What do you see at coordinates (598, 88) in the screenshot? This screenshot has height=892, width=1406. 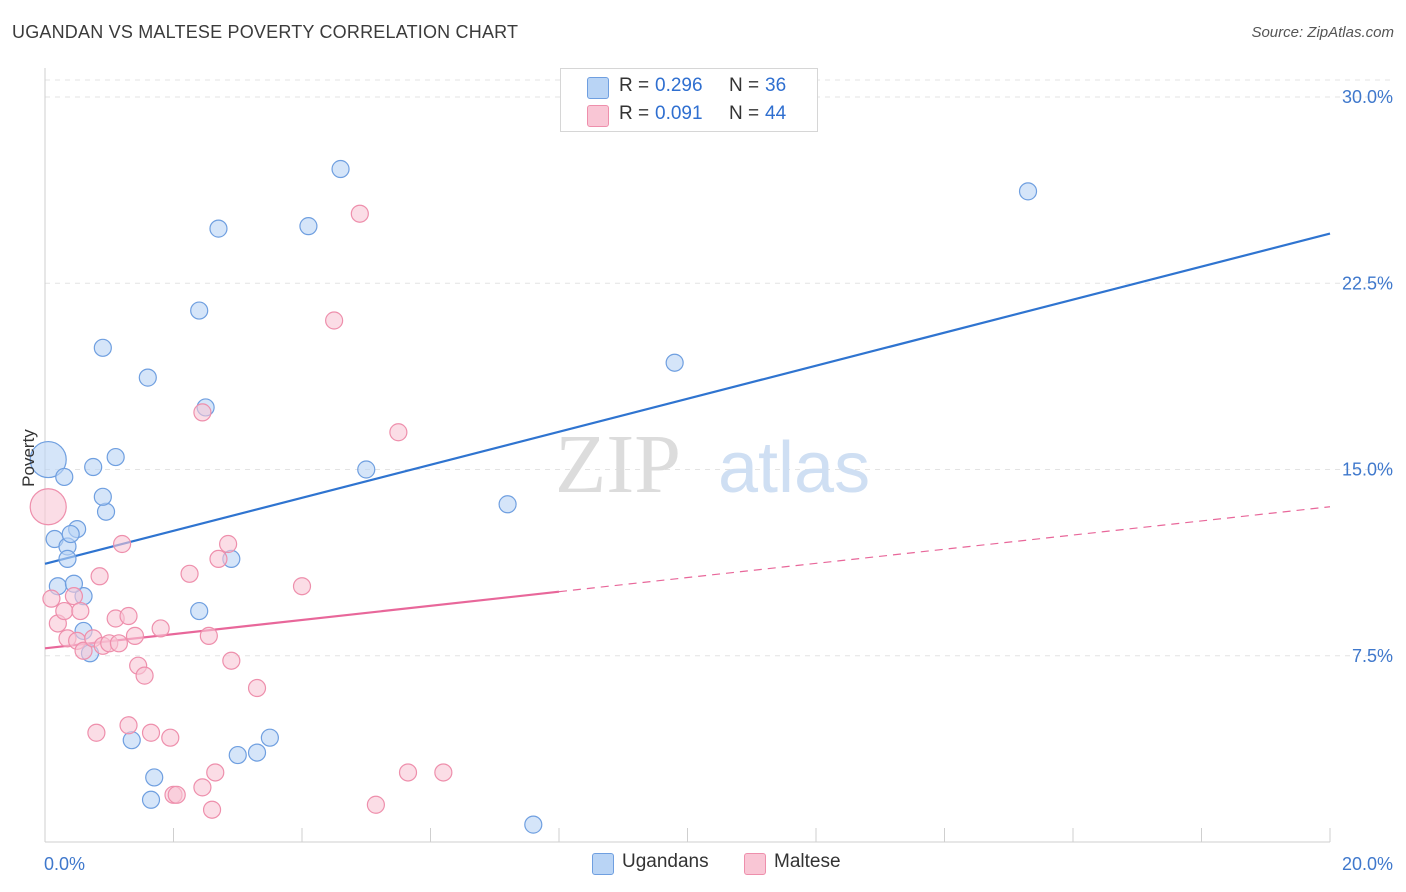 I see `legend-swatch-ugandans` at bounding box center [598, 88].